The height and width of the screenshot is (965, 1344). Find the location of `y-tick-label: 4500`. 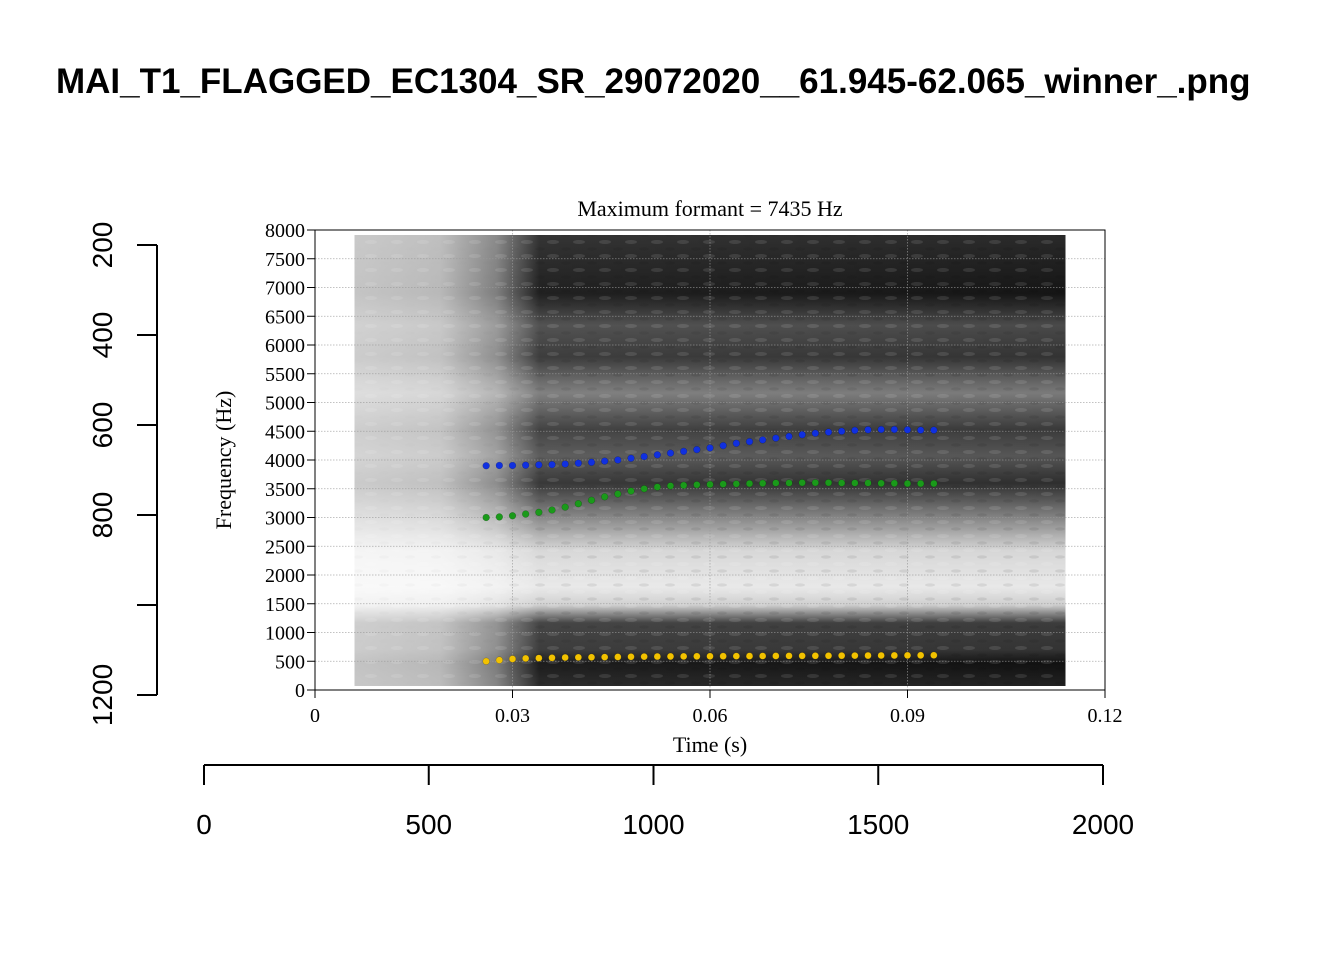

y-tick-label: 4500 is located at coordinates (285, 432).